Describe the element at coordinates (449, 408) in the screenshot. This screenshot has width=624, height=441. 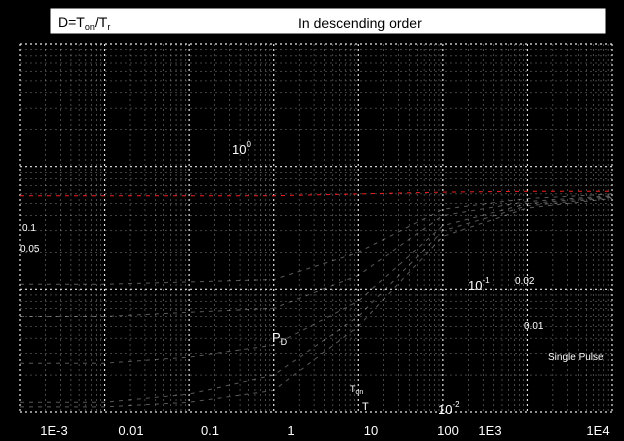
I see `y-tick-label-bottom: 10-2` at that location.